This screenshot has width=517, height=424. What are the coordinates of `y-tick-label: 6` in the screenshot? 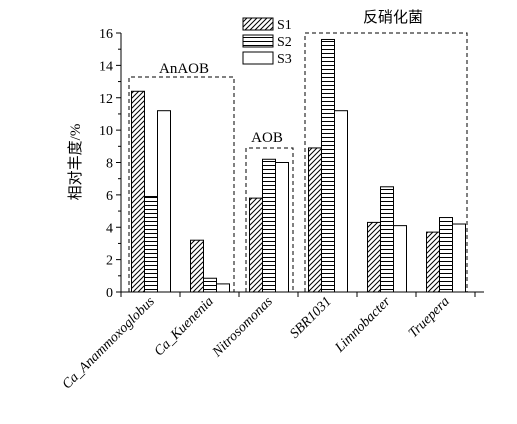 It's located at (109, 196).